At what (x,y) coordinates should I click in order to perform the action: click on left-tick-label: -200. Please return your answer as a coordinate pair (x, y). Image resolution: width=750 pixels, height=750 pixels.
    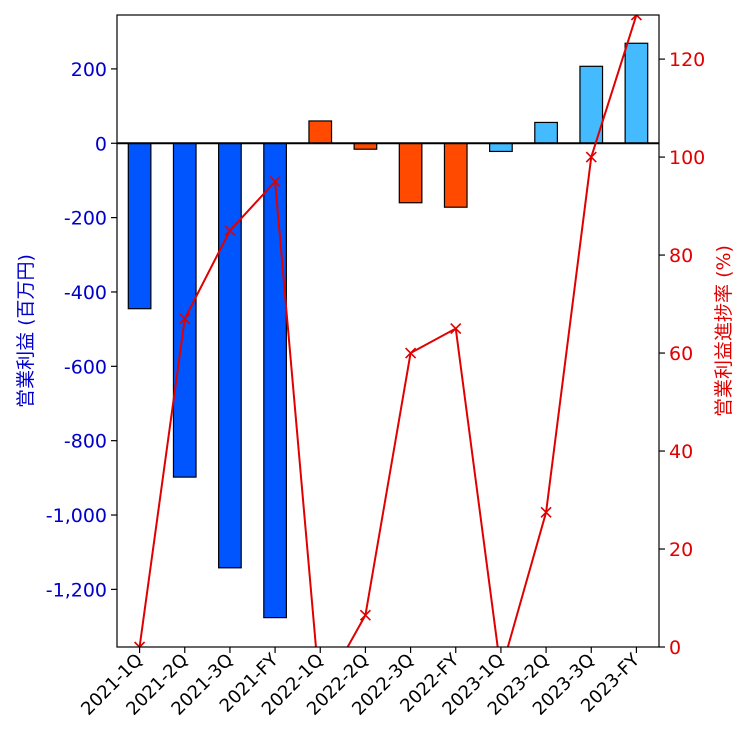
    Looking at the image, I should click on (85, 219).